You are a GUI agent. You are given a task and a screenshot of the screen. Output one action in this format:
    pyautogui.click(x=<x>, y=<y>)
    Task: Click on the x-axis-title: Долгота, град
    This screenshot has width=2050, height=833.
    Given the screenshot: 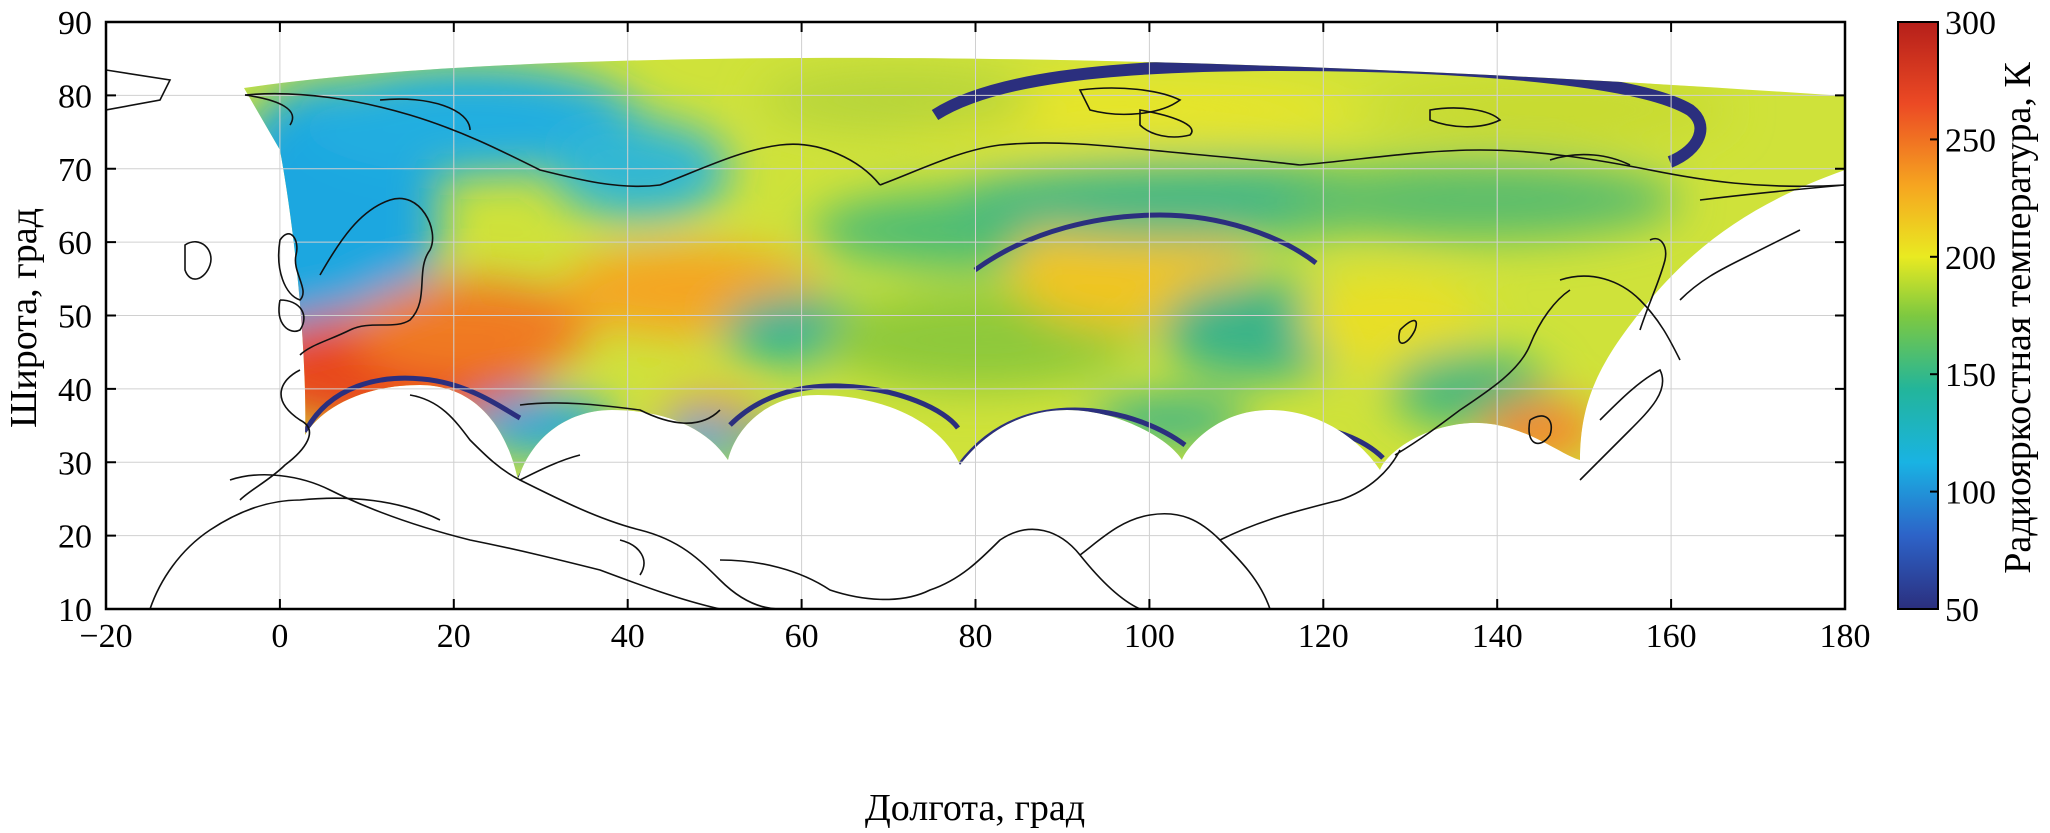 What is the action you would take?
    pyautogui.click(x=975, y=808)
    